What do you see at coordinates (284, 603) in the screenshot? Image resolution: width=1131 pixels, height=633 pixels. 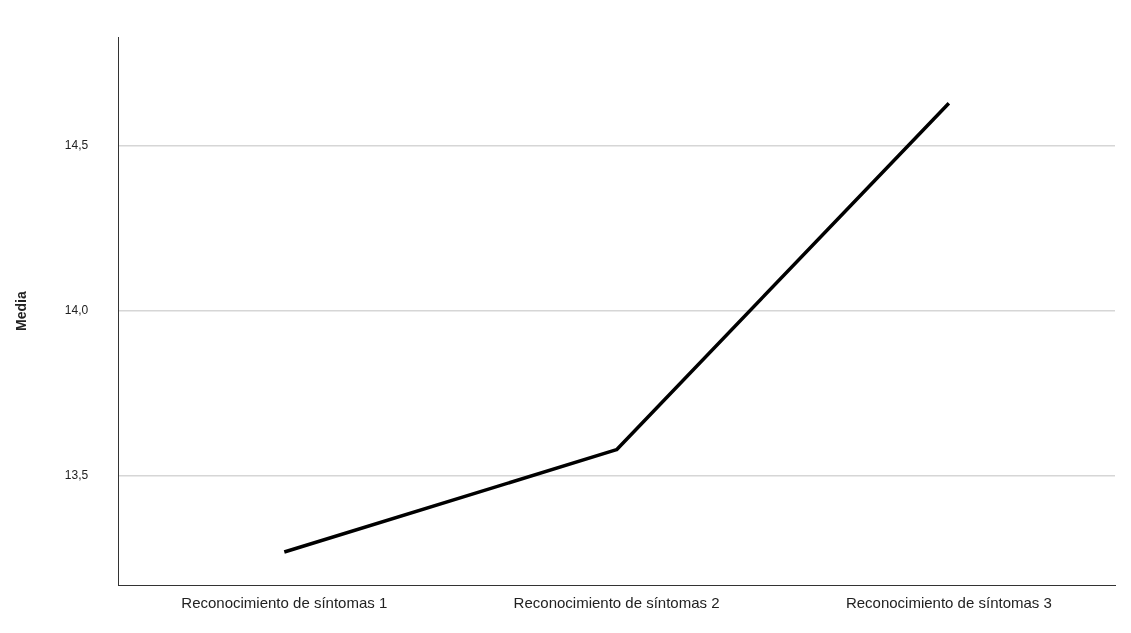 I see `x-tick-label: Reconocimiento de síntomas 1` at bounding box center [284, 603].